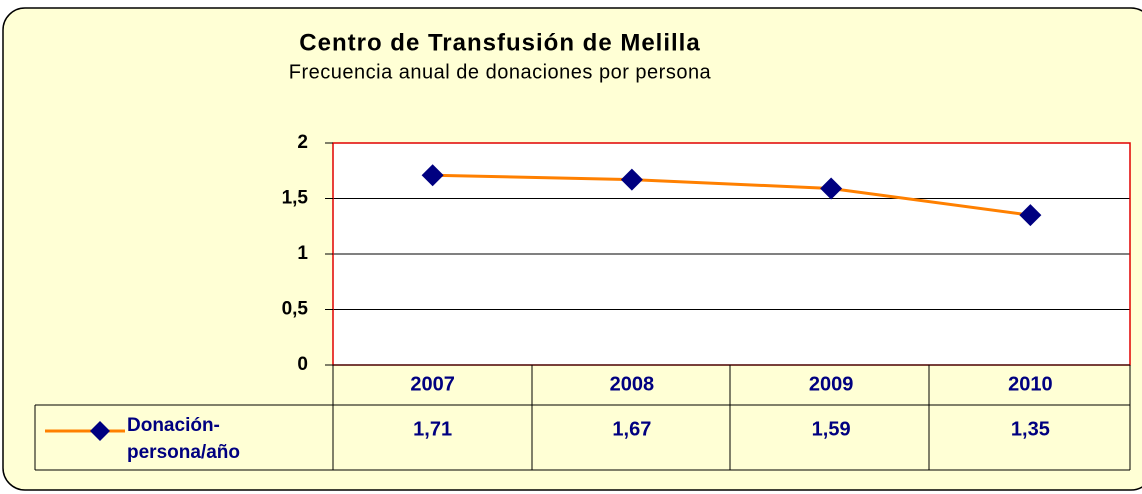  What do you see at coordinates (295, 309) in the screenshot?
I see `y-tick-label: 0,5` at bounding box center [295, 309].